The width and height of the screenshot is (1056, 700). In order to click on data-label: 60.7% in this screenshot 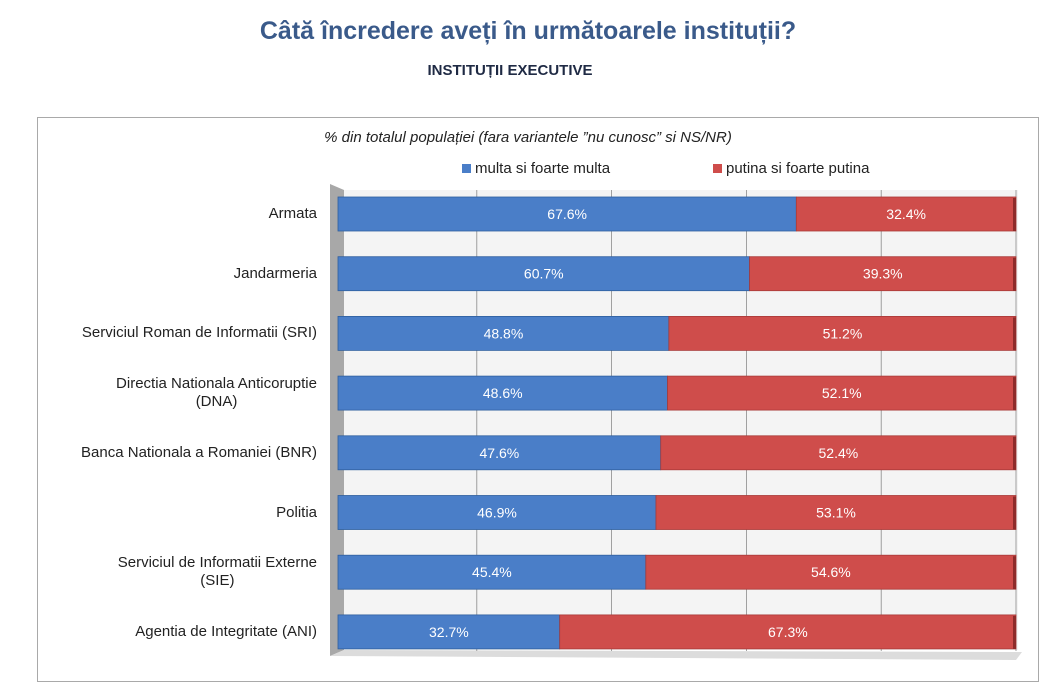, I will do `click(544, 274)`.